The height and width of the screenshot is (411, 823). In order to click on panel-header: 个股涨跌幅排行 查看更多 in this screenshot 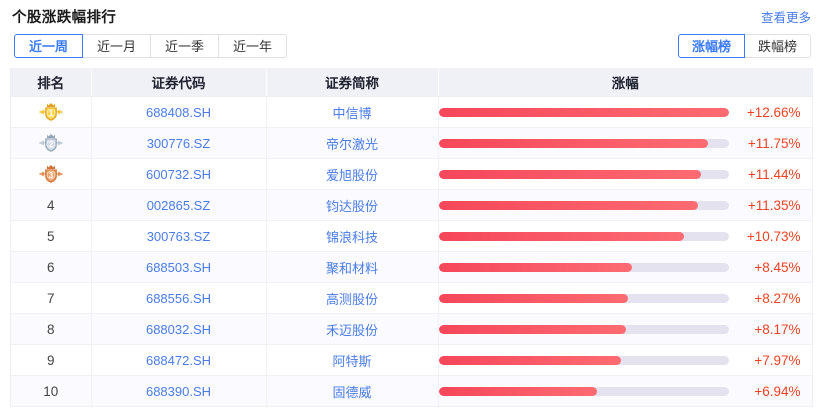, I will do `click(411, 15)`.